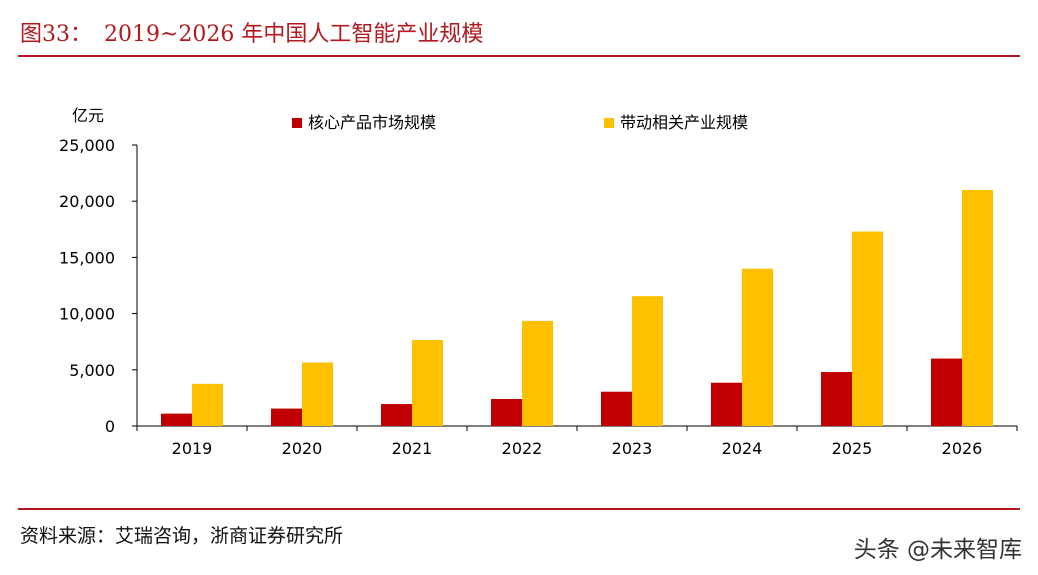 This screenshot has height=575, width=1038. Describe the element at coordinates (372, 122) in the screenshot. I see `legend-label: 核心产品市场规模` at that location.